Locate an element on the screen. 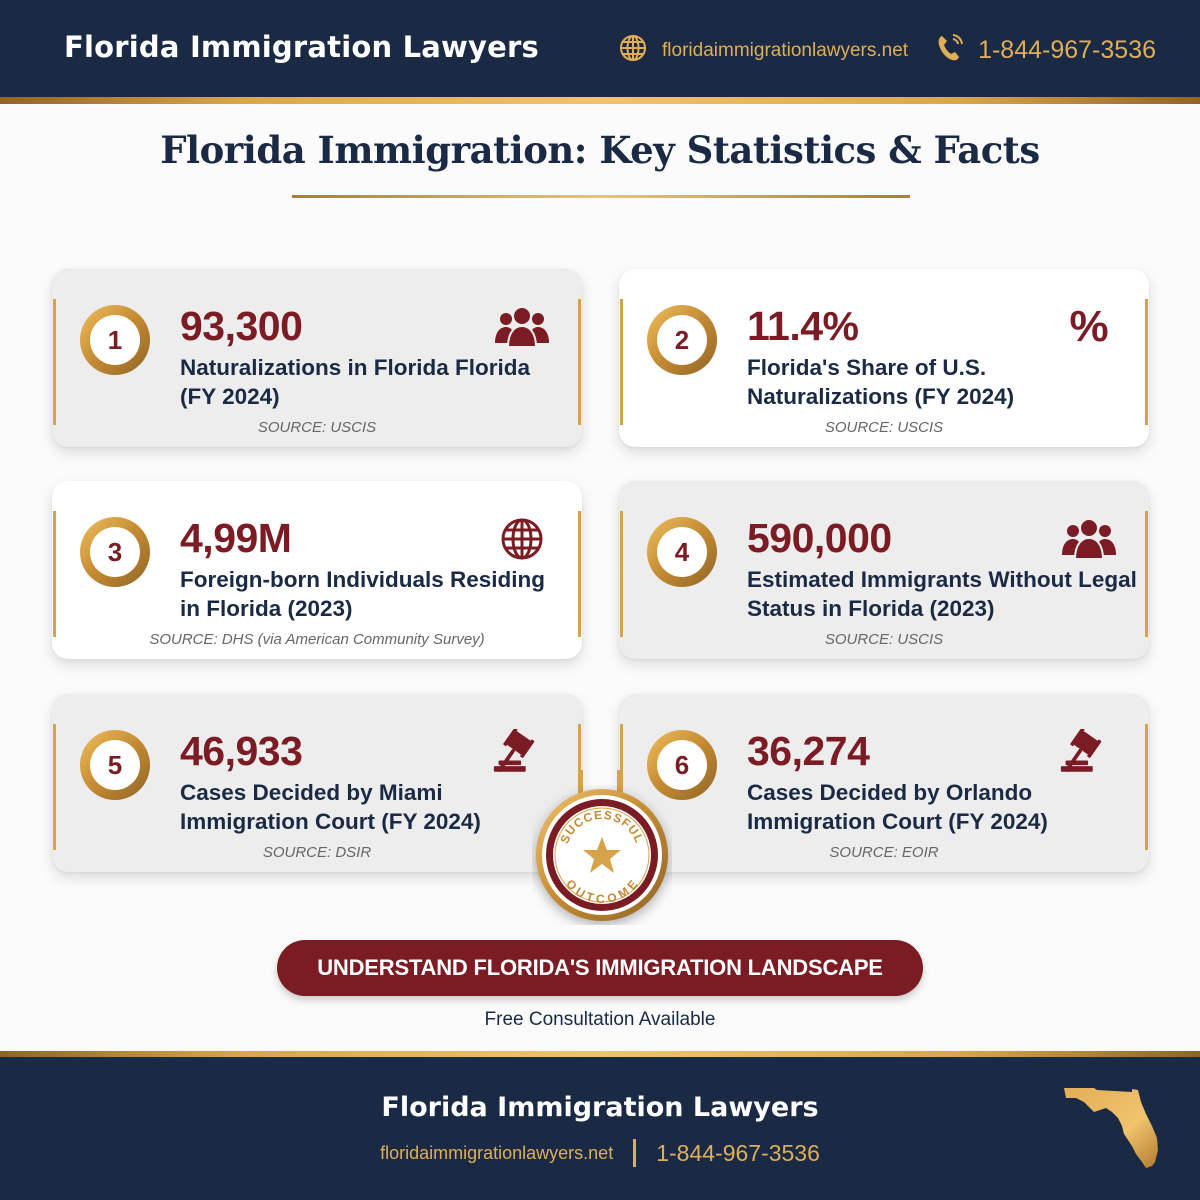 Image resolution: width=1200 pixels, height=1200 pixels. phone-icon is located at coordinates (950, 50).